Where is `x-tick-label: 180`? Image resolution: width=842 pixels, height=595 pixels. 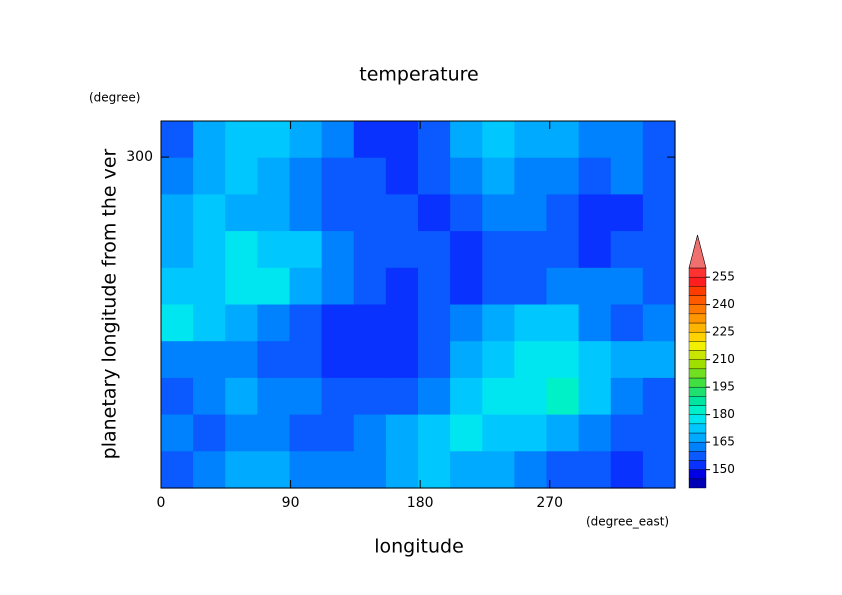
x-tick-label: 180 is located at coordinates (420, 503).